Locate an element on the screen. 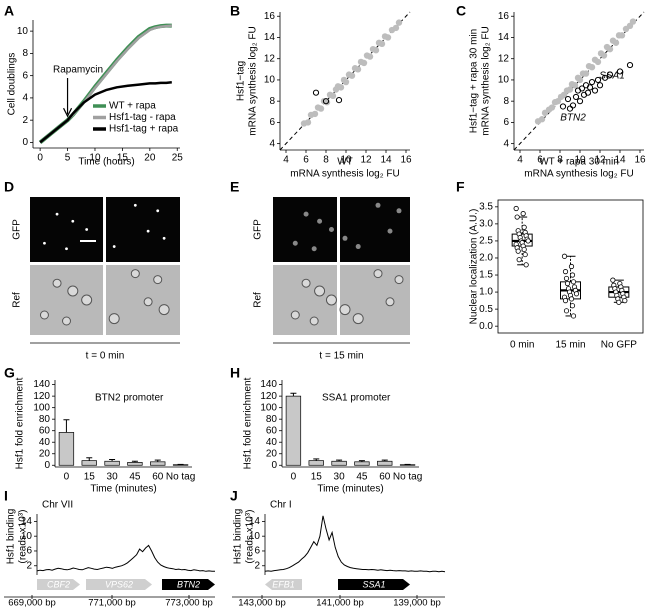  annotation: BTN2 promoter is located at coordinates (129, 398).